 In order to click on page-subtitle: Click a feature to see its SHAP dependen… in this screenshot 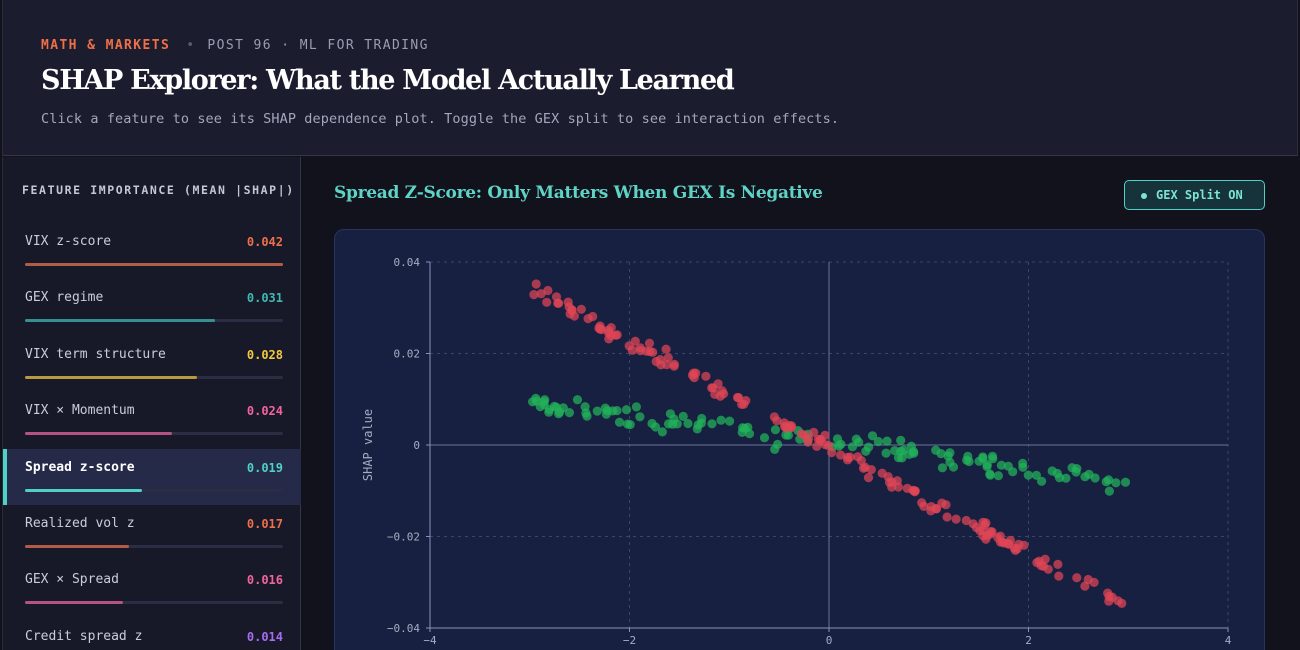, I will do `click(440, 119)`.